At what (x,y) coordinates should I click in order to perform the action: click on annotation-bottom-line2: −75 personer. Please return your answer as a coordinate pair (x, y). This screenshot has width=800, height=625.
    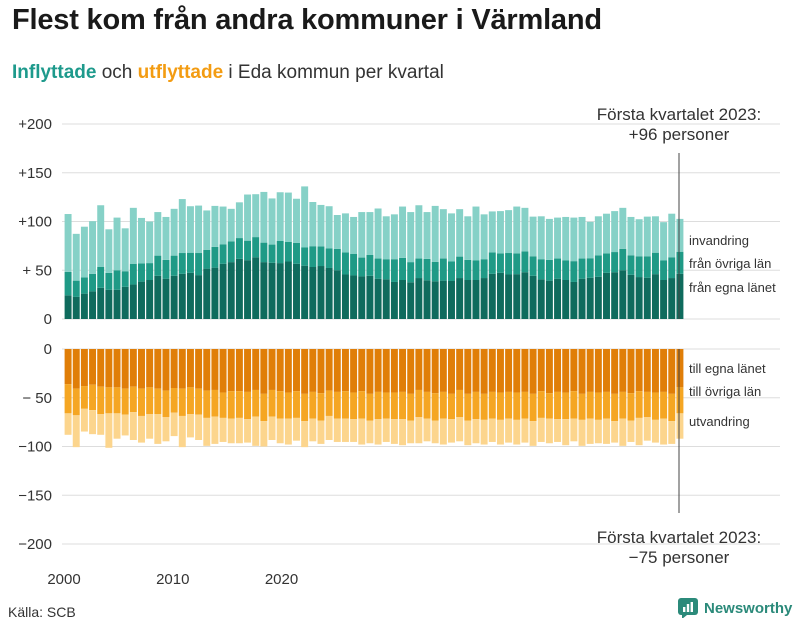
    Looking at the image, I should click on (679, 557).